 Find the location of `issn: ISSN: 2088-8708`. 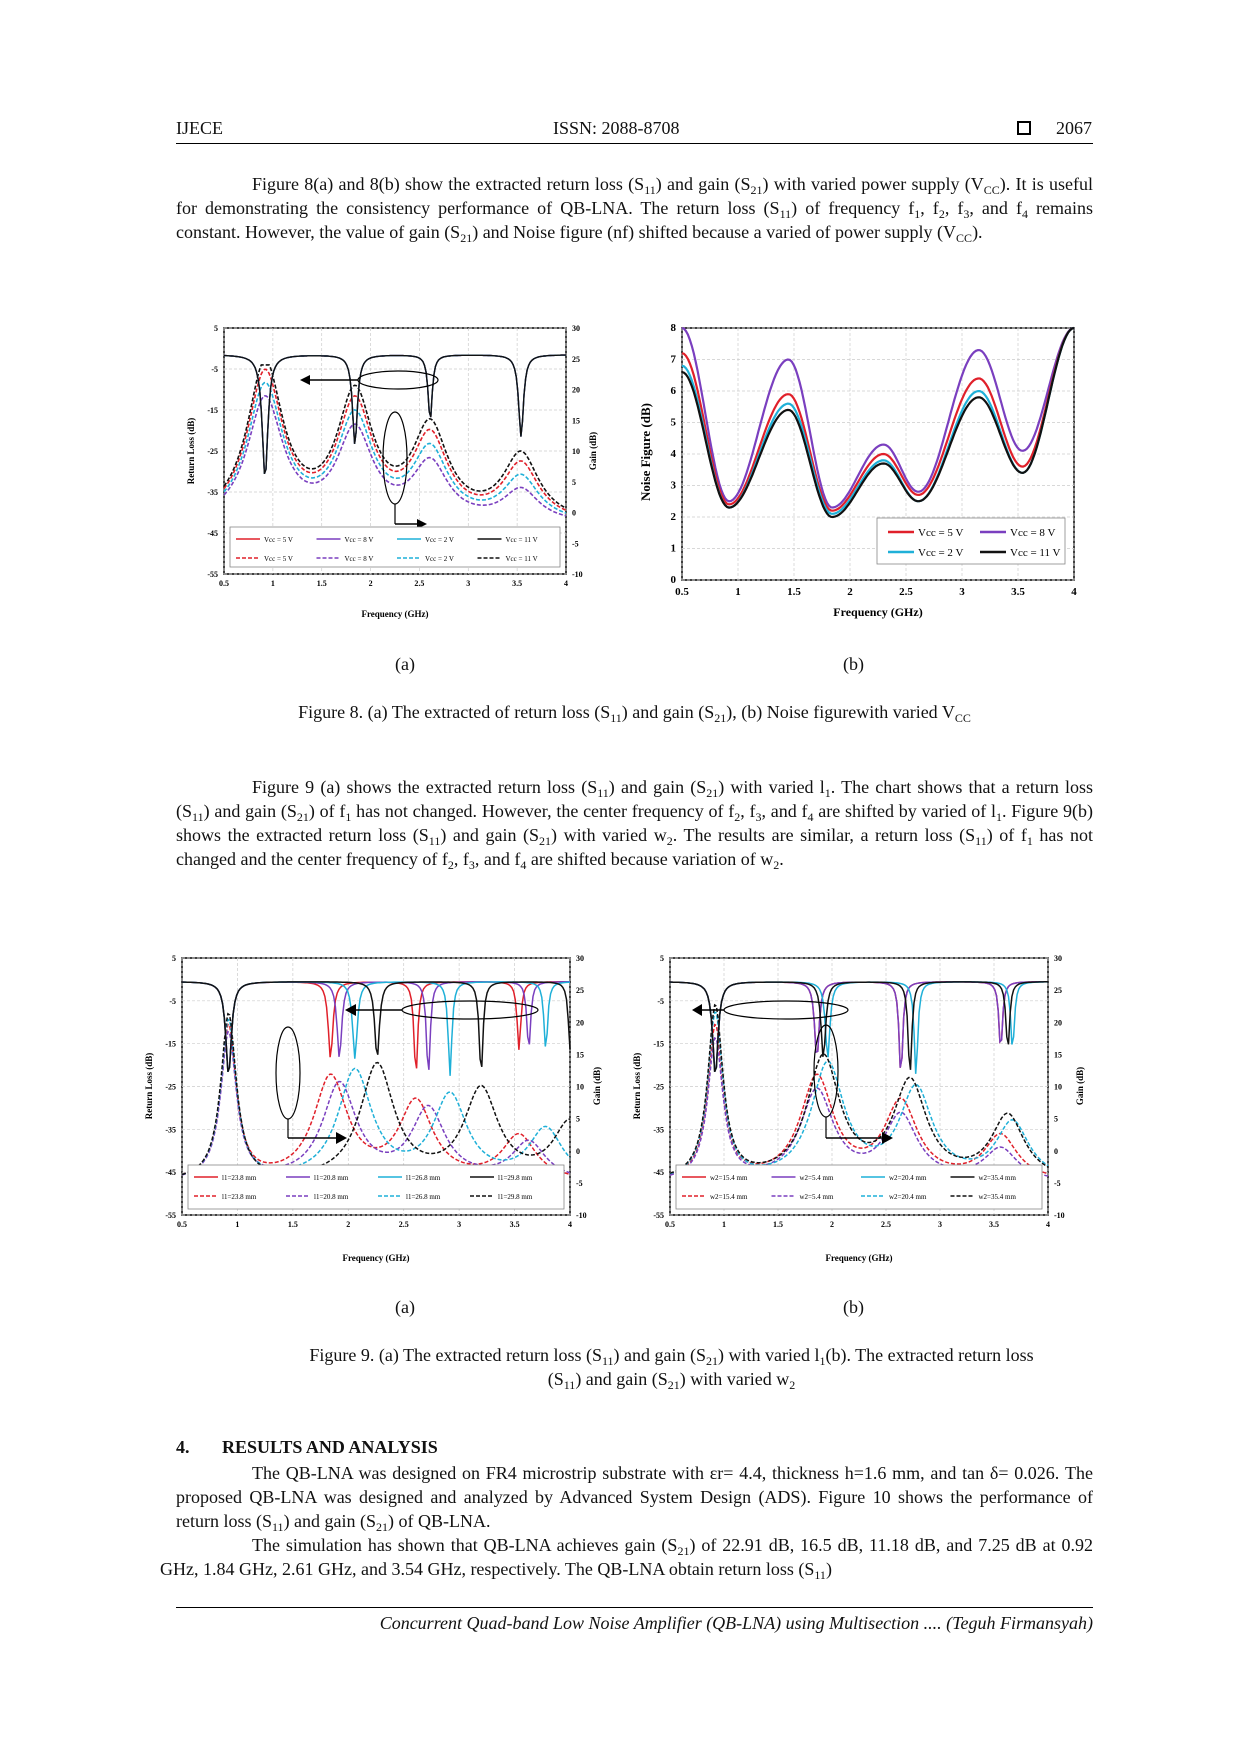

issn: ISSN: 2088-8708 is located at coordinates (616, 128).